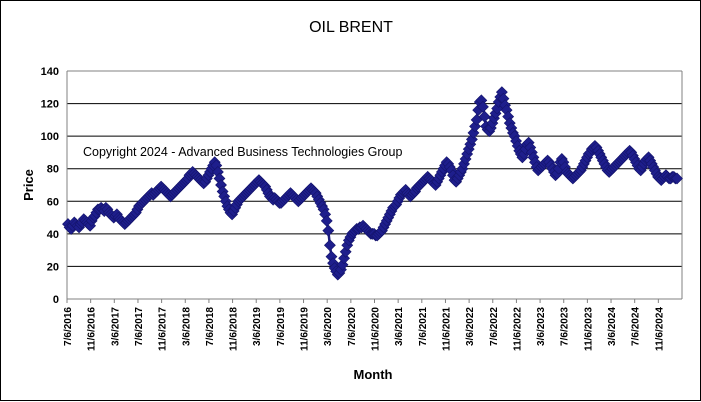 The width and height of the screenshot is (701, 402). I want to click on x-tick-label: 11/6/2020, so click(376, 329).